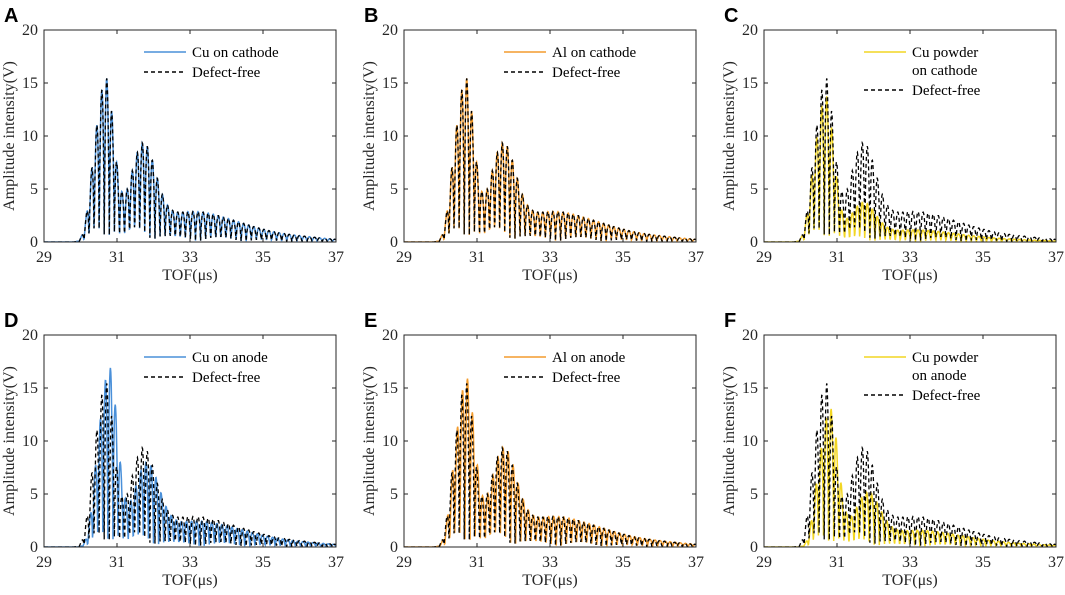 This screenshot has height=595, width=1065. Describe the element at coordinates (370, 321) in the screenshot. I see `panel-letter-e: E` at that location.